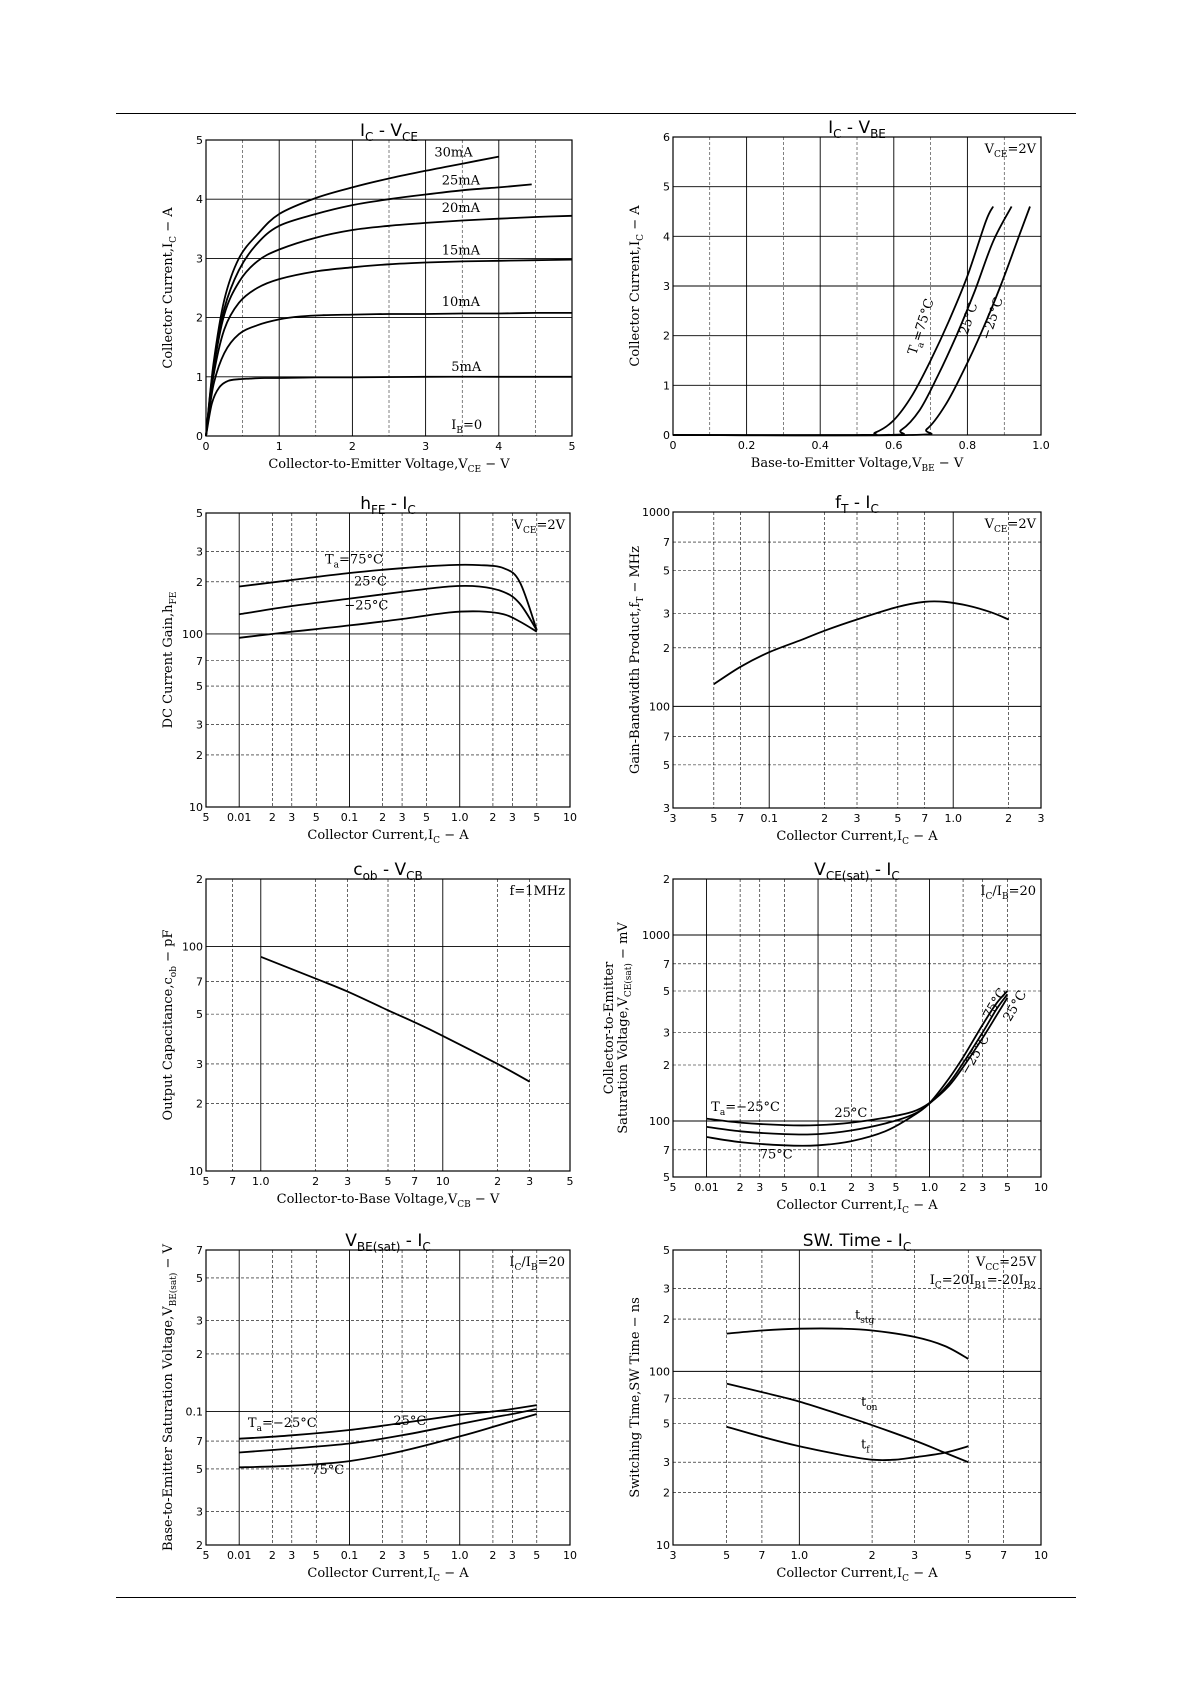 Image resolution: width=1191 pixels, height=1685 pixels. Describe the element at coordinates (982, 1187) in the screenshot. I see `vcesat_ic-xtick-label: 3` at that location.